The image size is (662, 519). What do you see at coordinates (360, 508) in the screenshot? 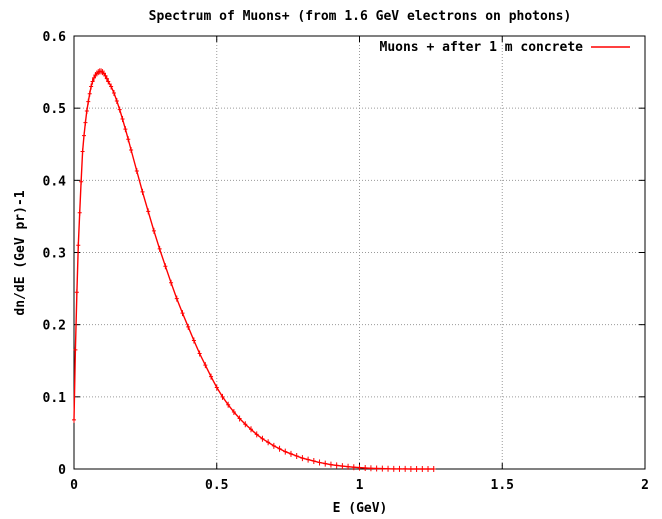
I see `x-axis-label: E (GeV)` at bounding box center [360, 508].